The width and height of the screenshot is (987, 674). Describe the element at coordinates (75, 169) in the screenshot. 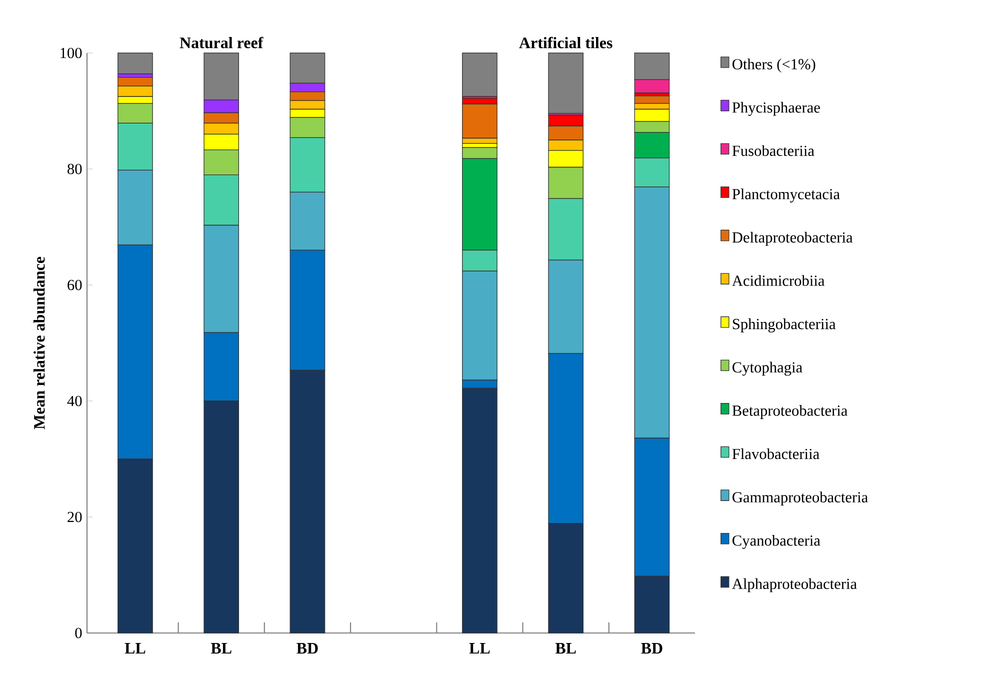

I see `y-tick-label: 80` at that location.